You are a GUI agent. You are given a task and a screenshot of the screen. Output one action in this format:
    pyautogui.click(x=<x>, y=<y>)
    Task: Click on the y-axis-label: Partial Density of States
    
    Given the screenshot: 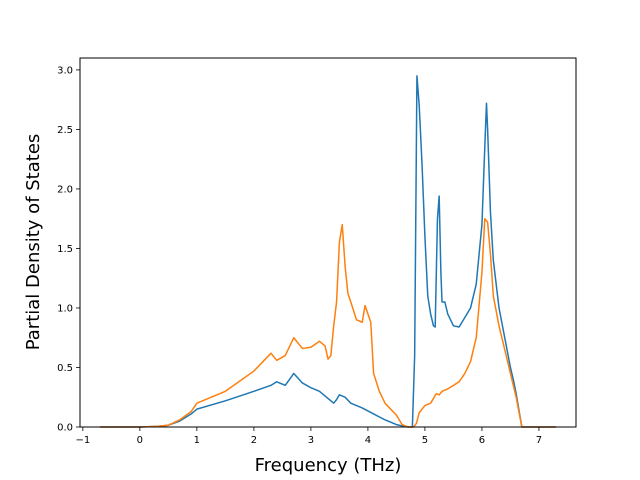 What is the action you would take?
    pyautogui.click(x=33, y=242)
    